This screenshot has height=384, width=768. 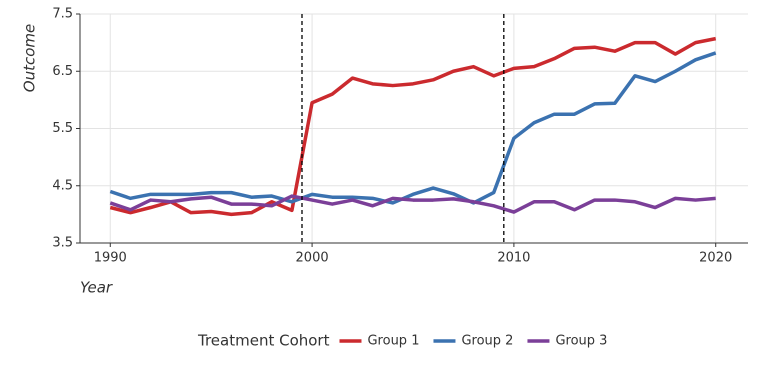 I want to click on y-tick-label: 7.5, so click(x=62, y=14).